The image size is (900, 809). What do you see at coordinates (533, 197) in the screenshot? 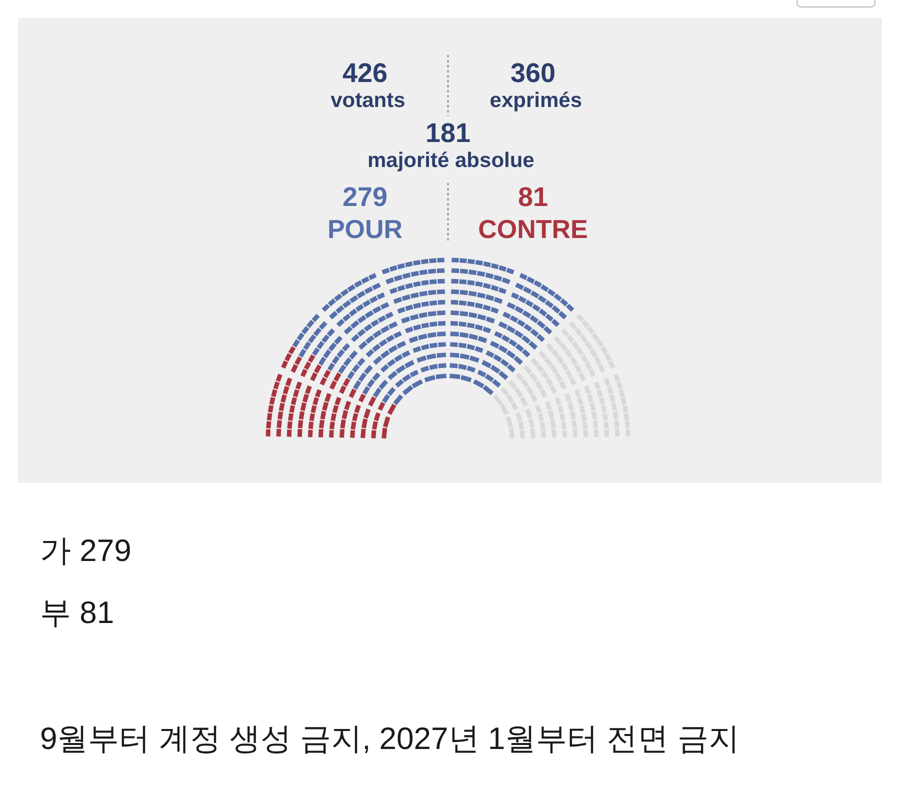
I see `data-label: 81` at bounding box center [533, 197].